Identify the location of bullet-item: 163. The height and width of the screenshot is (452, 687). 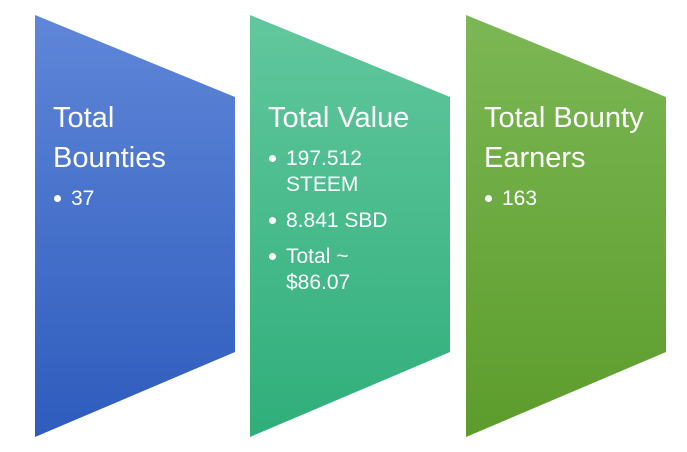
(552, 199).